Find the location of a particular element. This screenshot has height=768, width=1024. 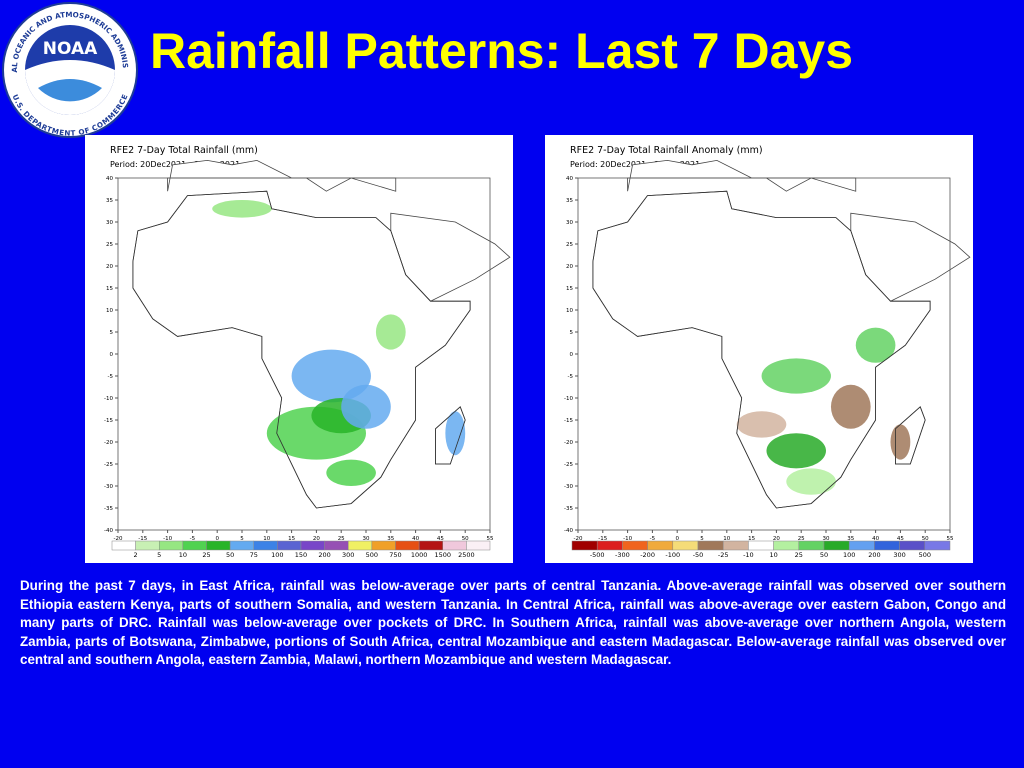

legend-label: -500 is located at coordinates (597, 555).